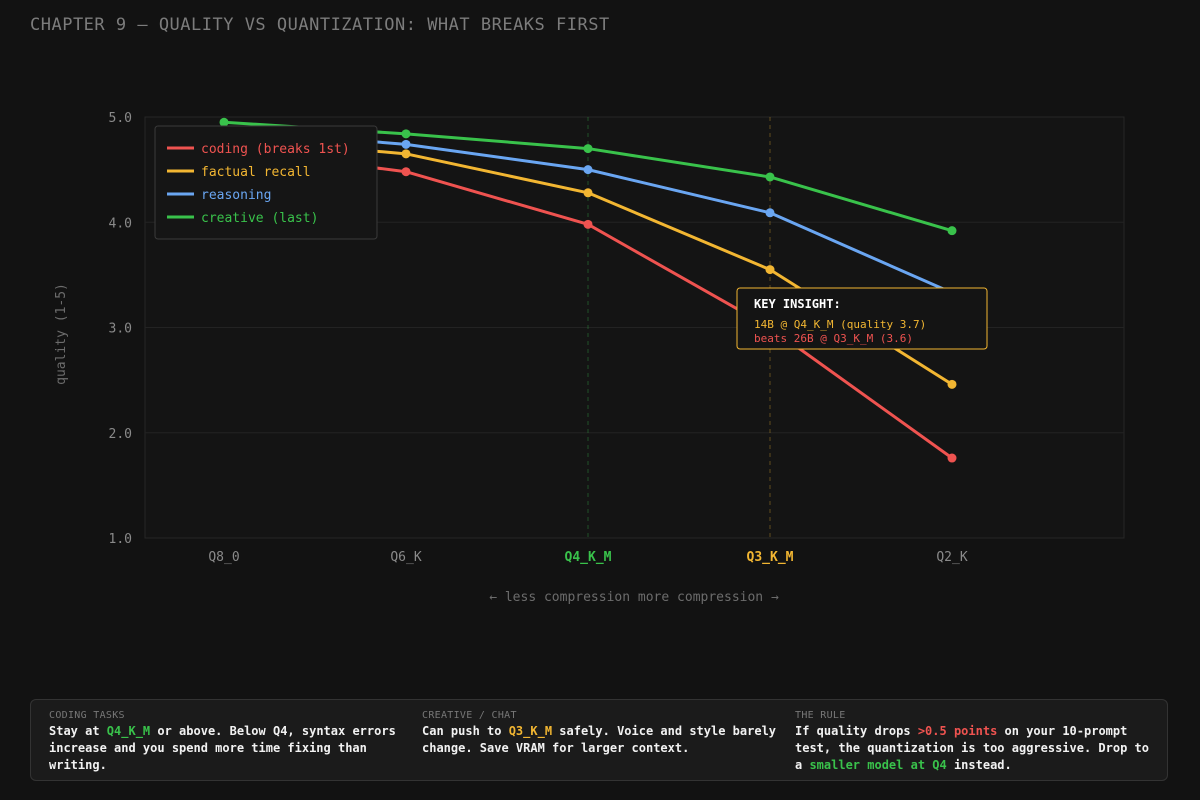 This screenshot has height=800, width=1200. What do you see at coordinates (256, 172) in the screenshot?
I see `legend-label: factual recall` at bounding box center [256, 172].